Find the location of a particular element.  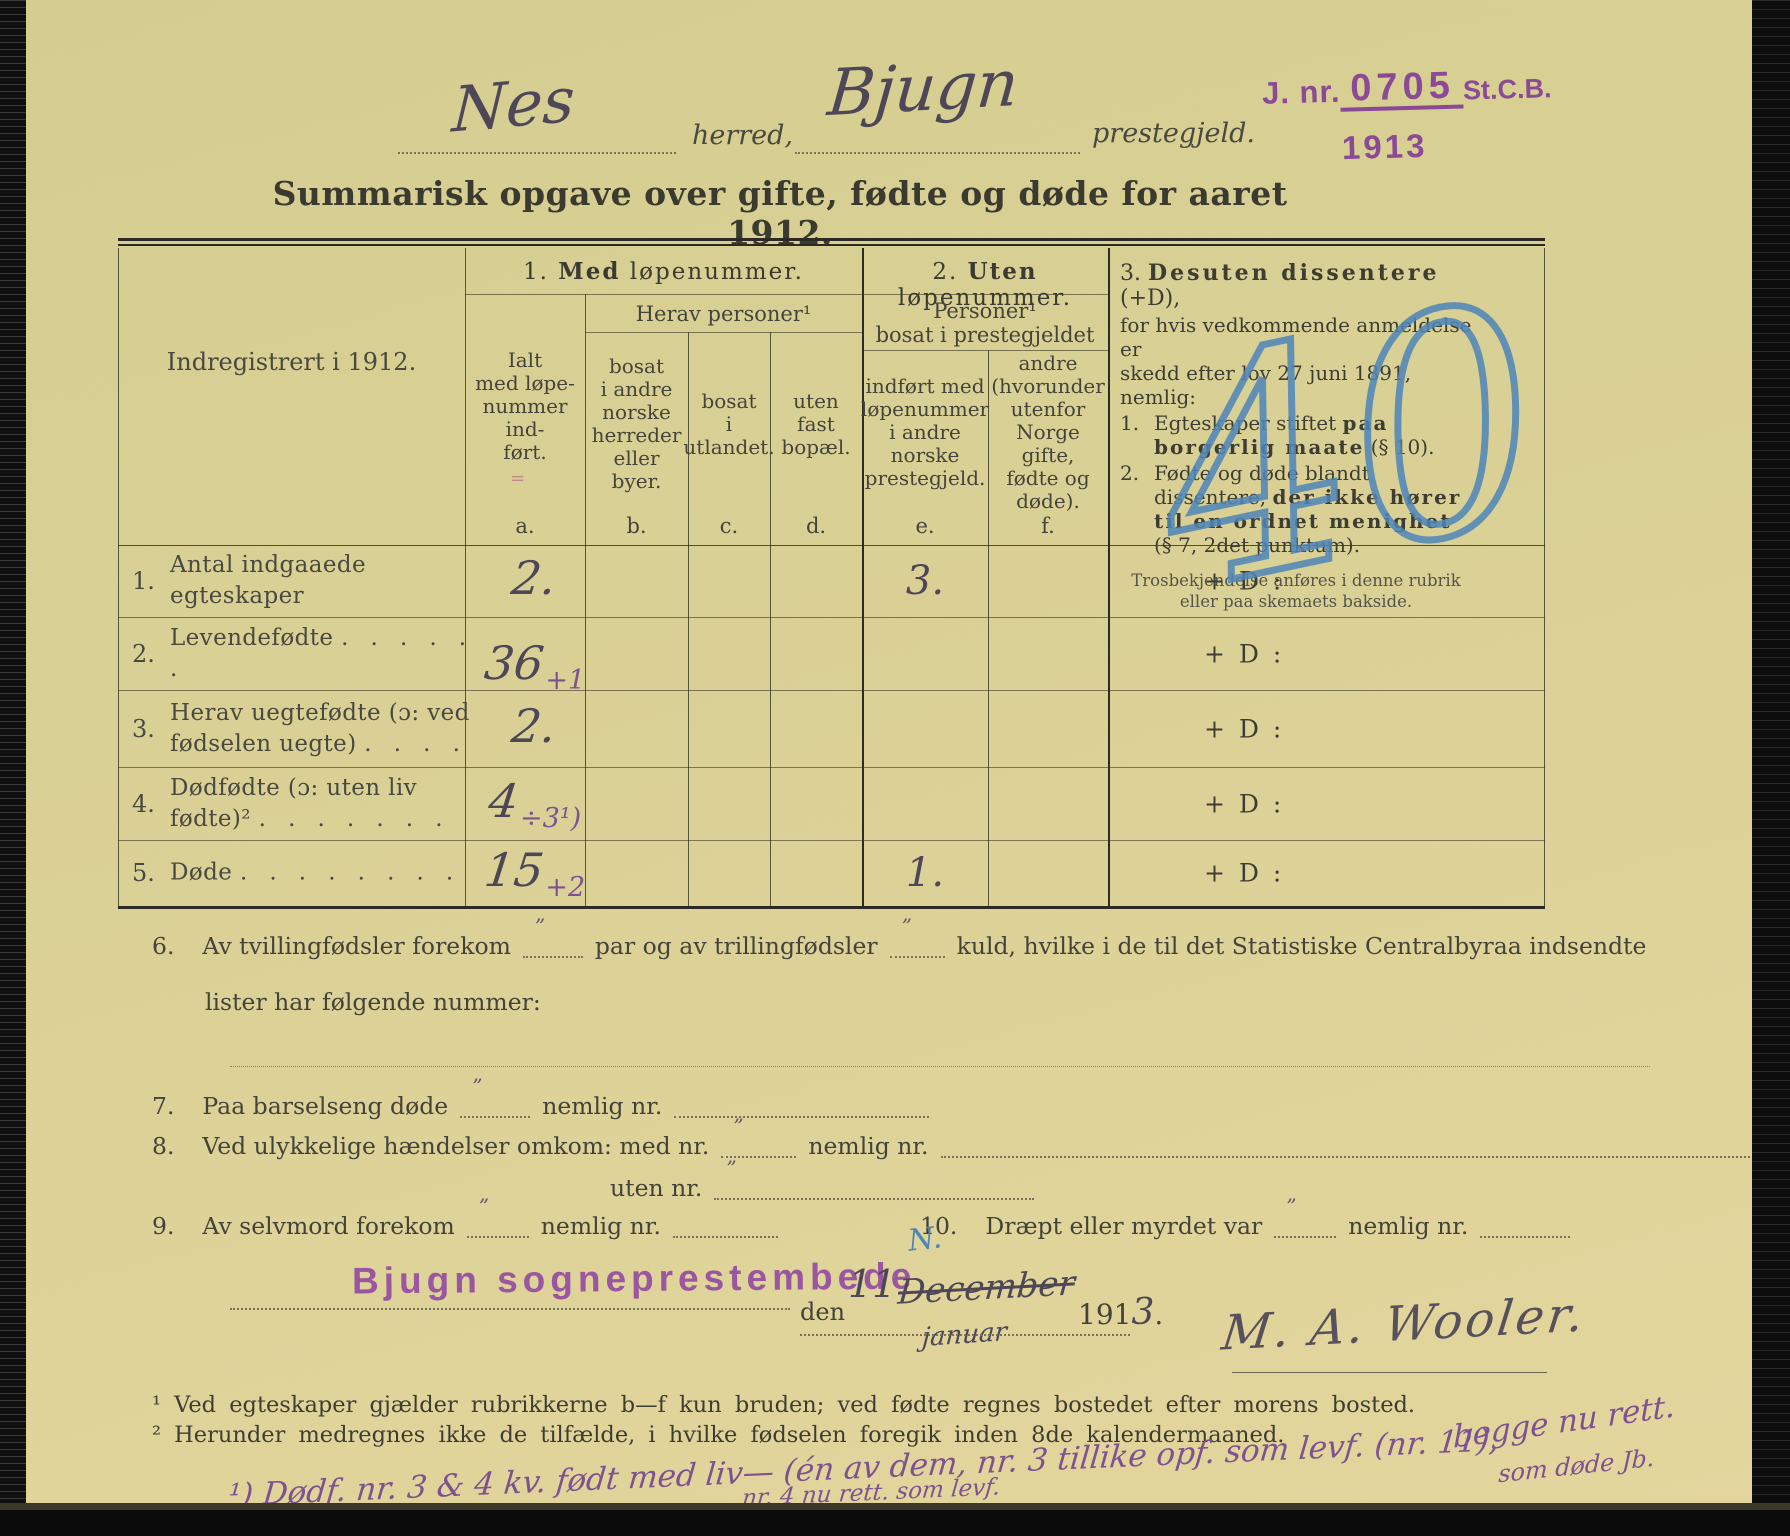

col-letter-a: a. is located at coordinates (525, 526).